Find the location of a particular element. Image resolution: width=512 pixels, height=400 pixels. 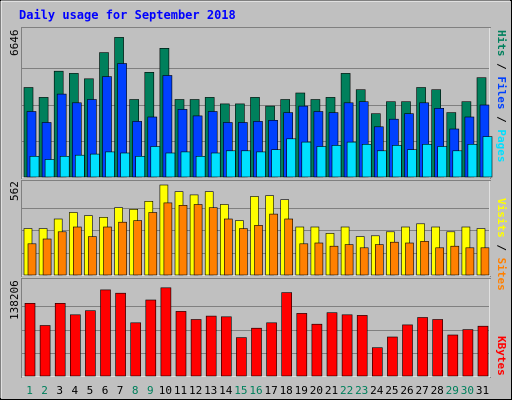

y-max-label-hits: 6646 is located at coordinates (14, 43).